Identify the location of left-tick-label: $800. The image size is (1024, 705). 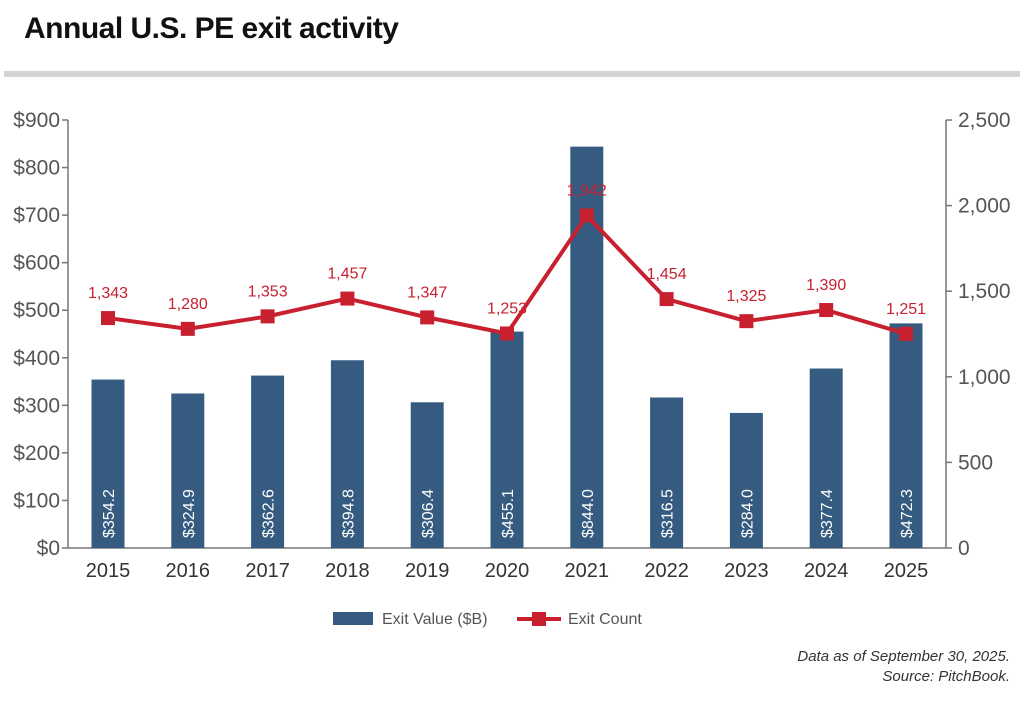
(36, 168).